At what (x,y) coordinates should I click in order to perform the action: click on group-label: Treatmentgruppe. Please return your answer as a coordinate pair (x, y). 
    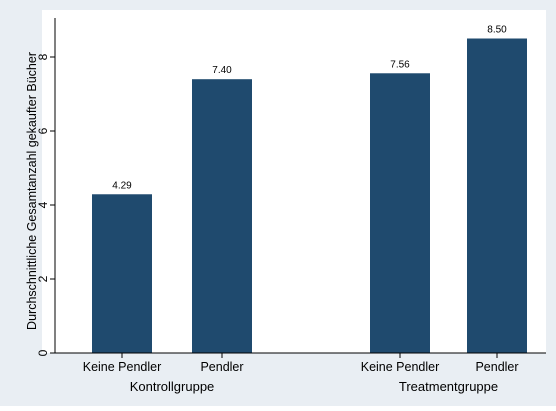
    Looking at the image, I should click on (448, 386).